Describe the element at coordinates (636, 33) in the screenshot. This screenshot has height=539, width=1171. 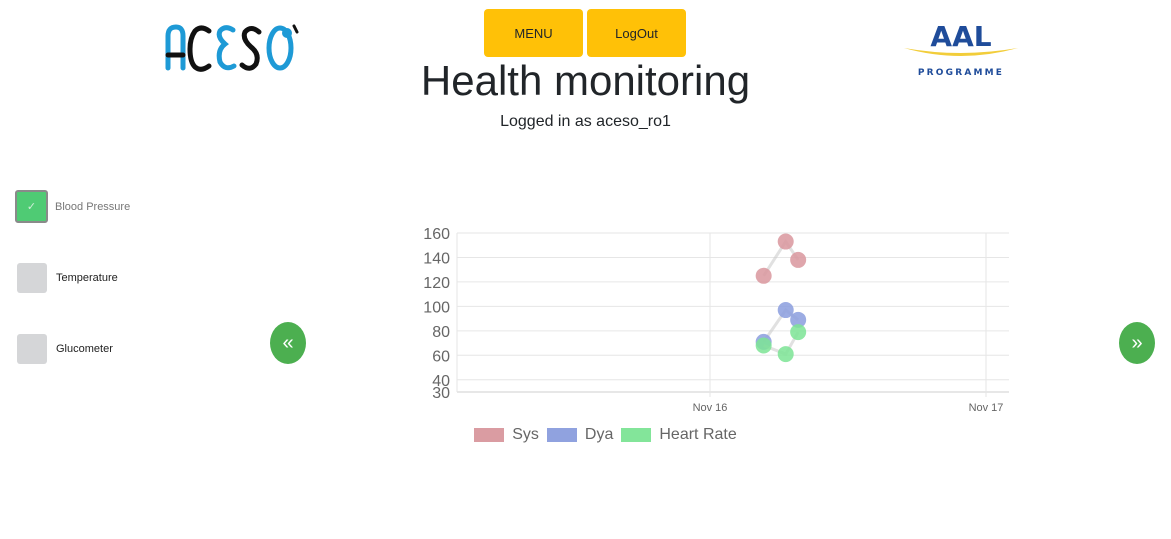
I see `logout-button: LogOut` at that location.